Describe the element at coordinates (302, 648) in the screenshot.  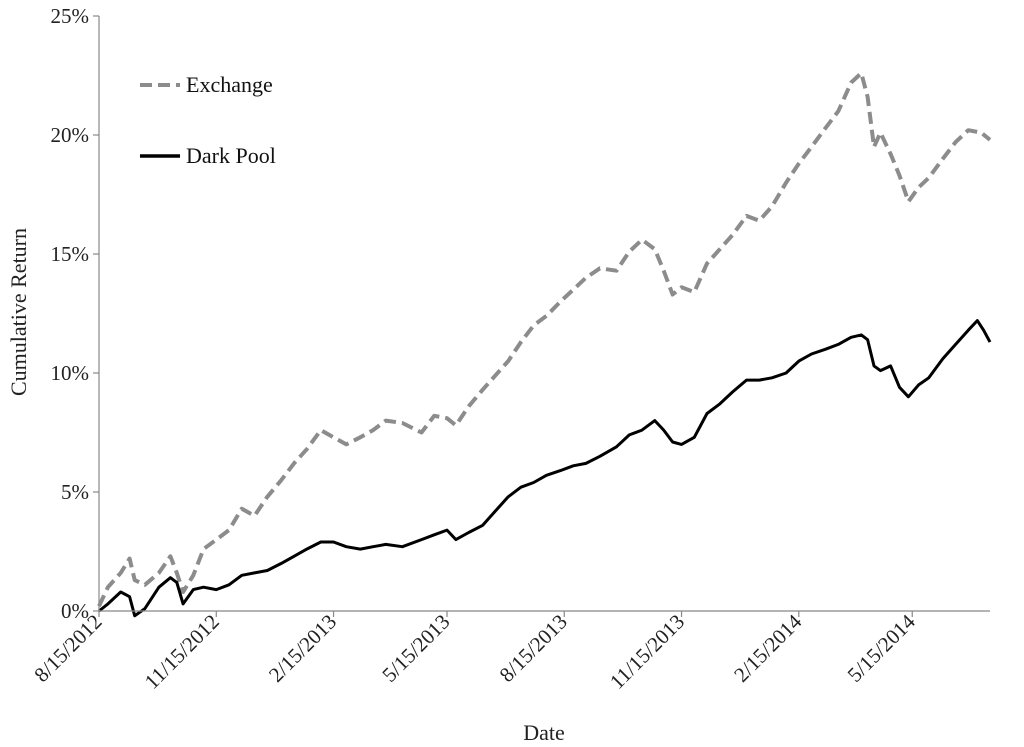
I see `x-tick-label: 2/15/2013` at that location.